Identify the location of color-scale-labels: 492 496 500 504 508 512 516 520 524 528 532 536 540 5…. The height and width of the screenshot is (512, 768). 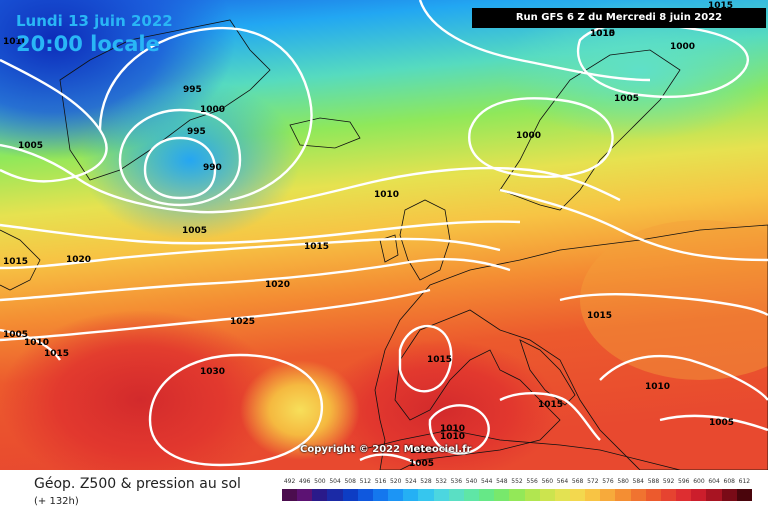
(517, 483).